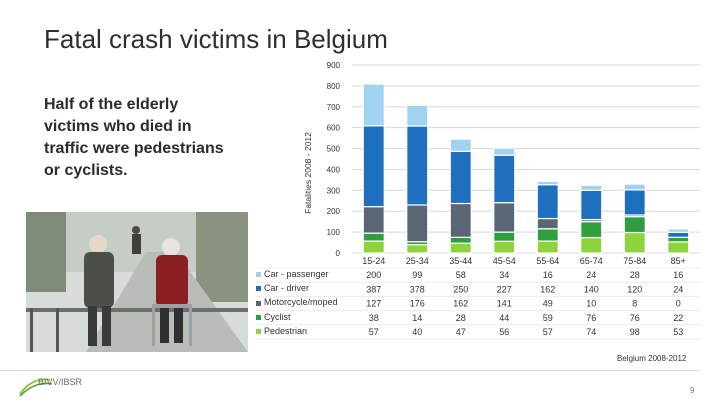 This screenshot has height=405, width=720. I want to click on y-tick-label: 800, so click(334, 86).